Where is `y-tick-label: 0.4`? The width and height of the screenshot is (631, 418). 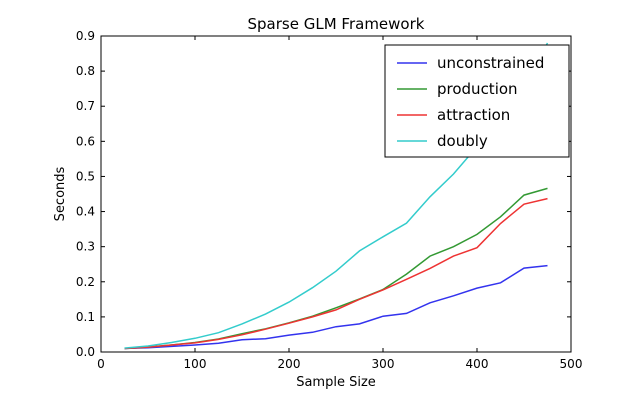 y-tick-label: 0.4 is located at coordinates (85, 212).